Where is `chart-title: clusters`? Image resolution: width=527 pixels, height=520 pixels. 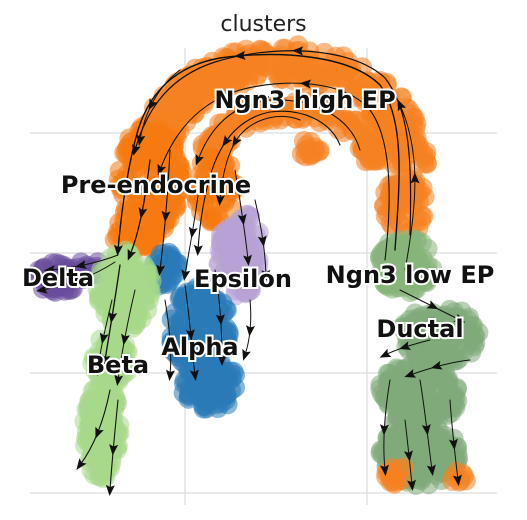
chart-title: clusters is located at coordinates (263, 24).